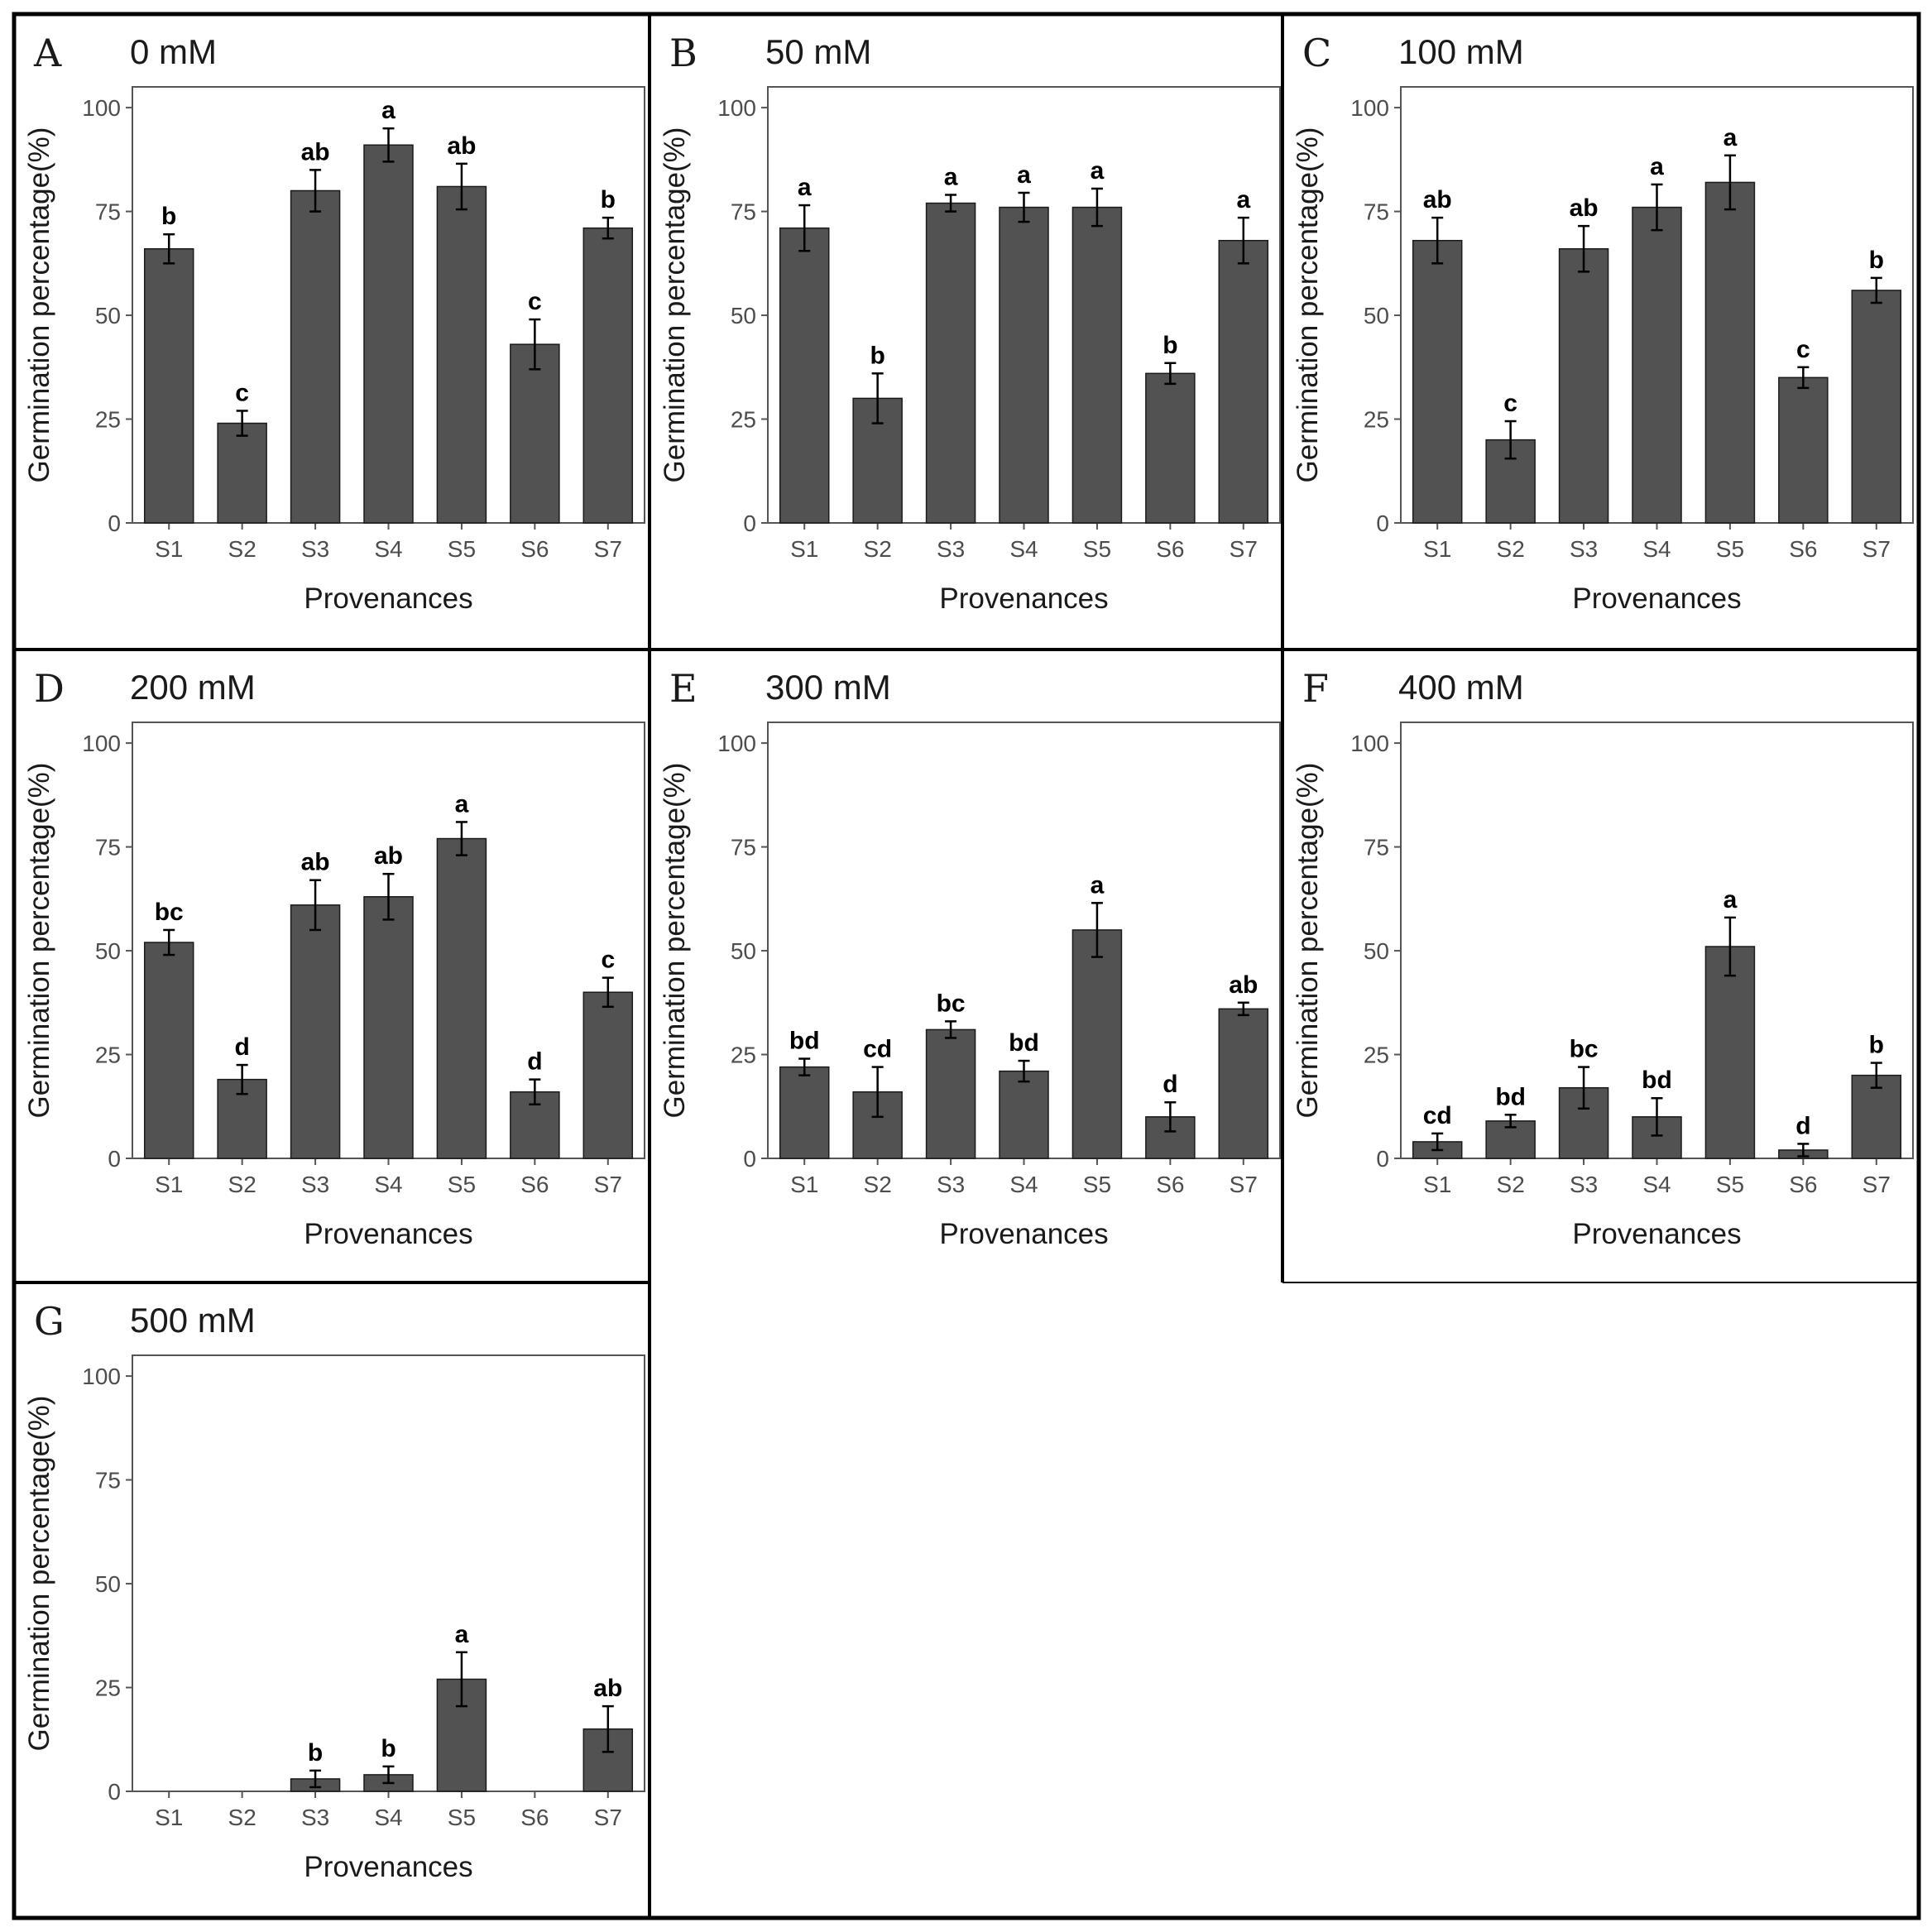 The image size is (1932, 1932). Describe the element at coordinates (684, 689) in the screenshot. I see `panel-letter: E` at that location.